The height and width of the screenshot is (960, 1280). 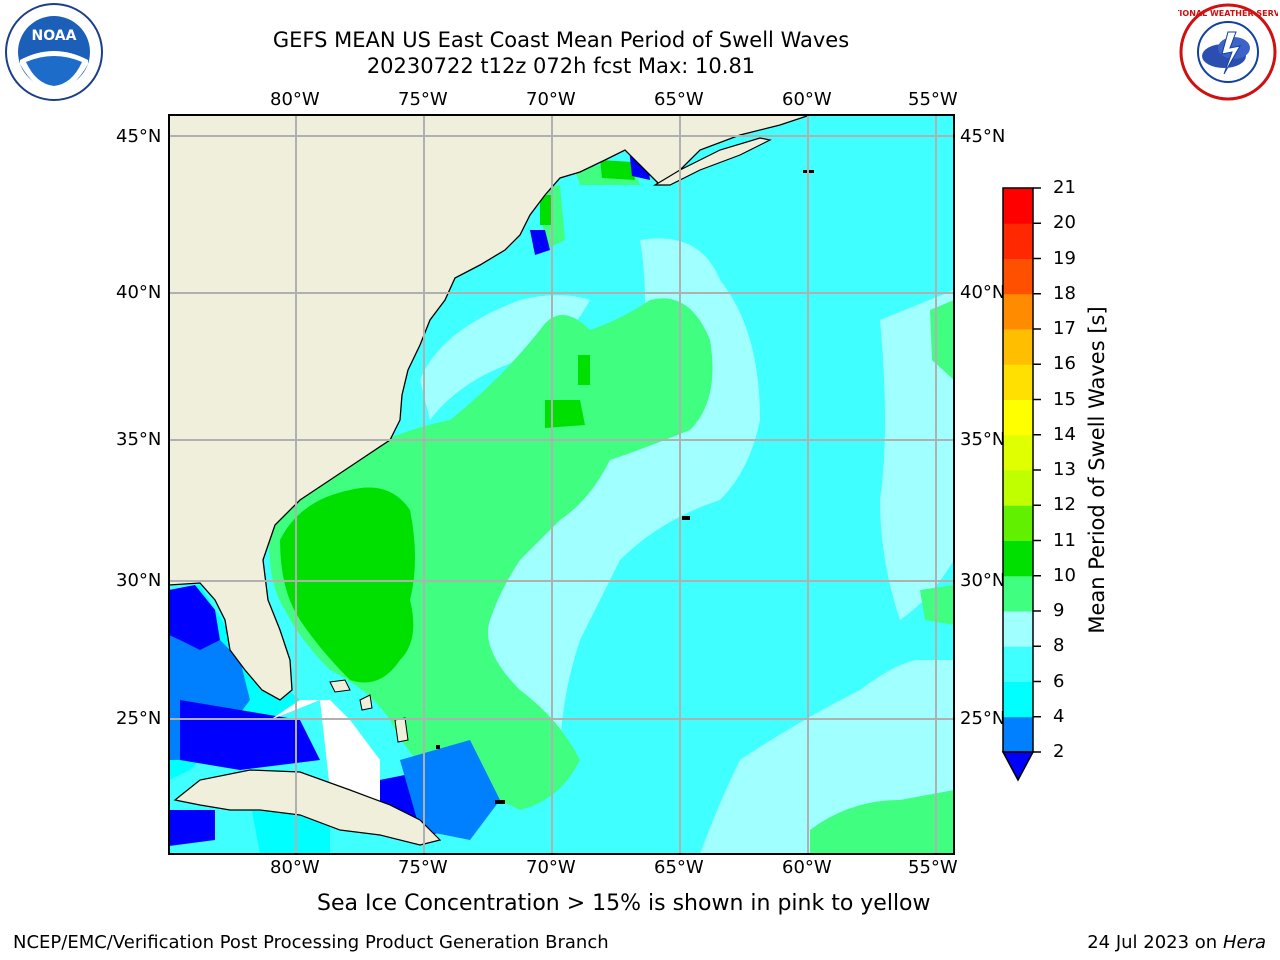 I want to click on colorbar-tick-label: 18, so click(x=1064, y=293).